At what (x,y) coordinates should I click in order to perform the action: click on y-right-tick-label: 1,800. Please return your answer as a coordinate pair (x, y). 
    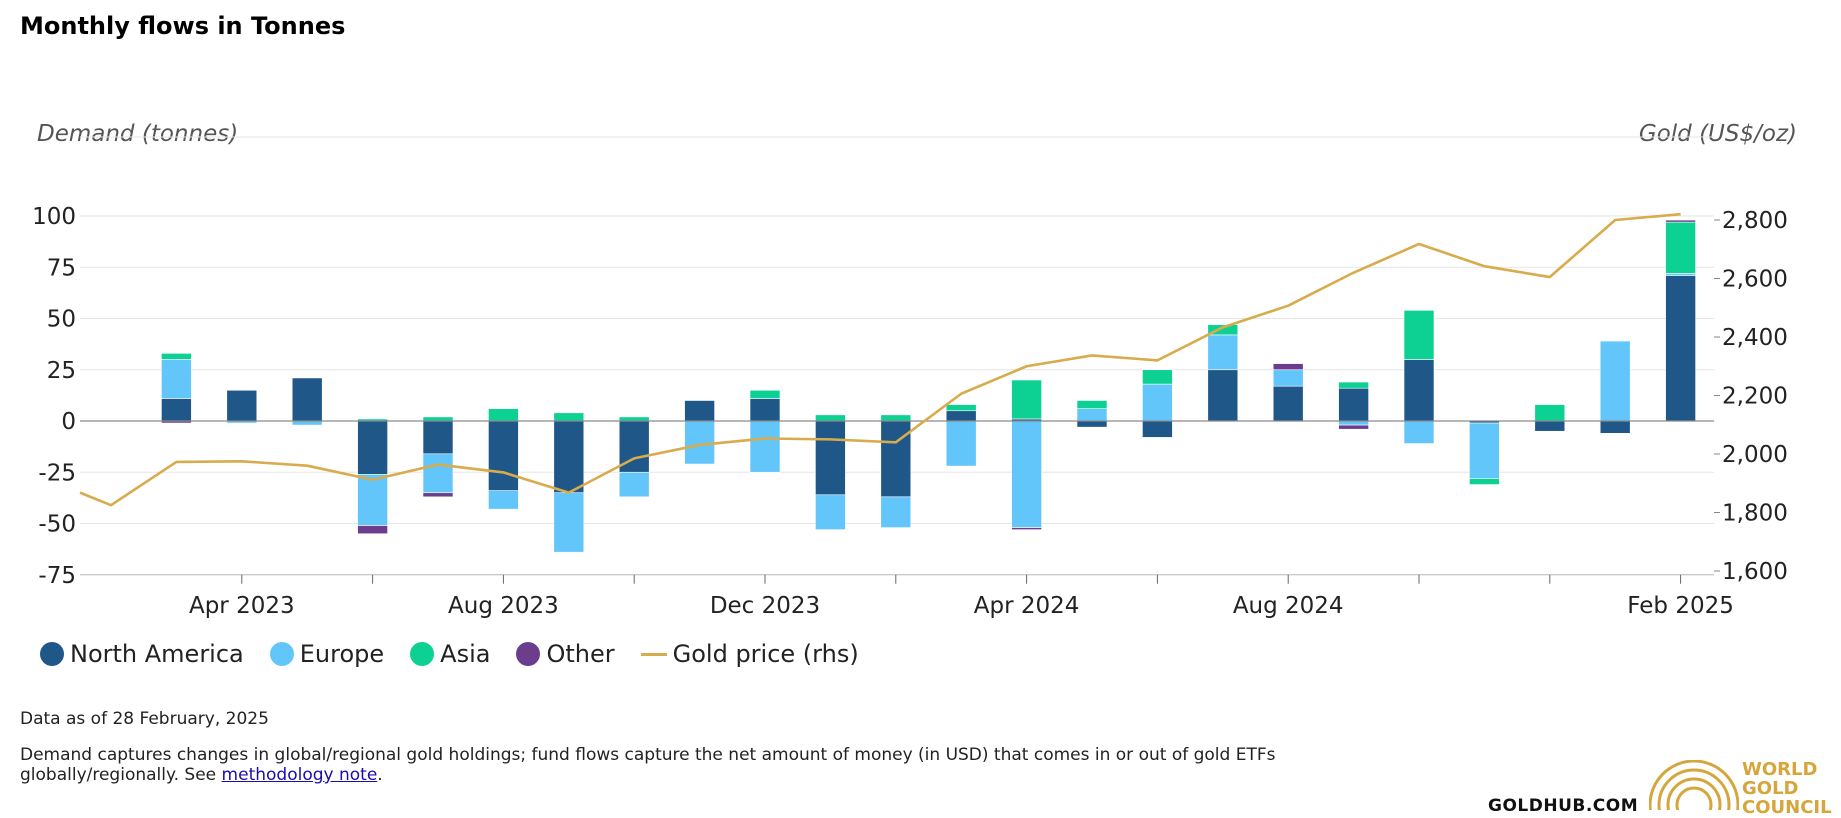
    Looking at the image, I should click on (1755, 514).